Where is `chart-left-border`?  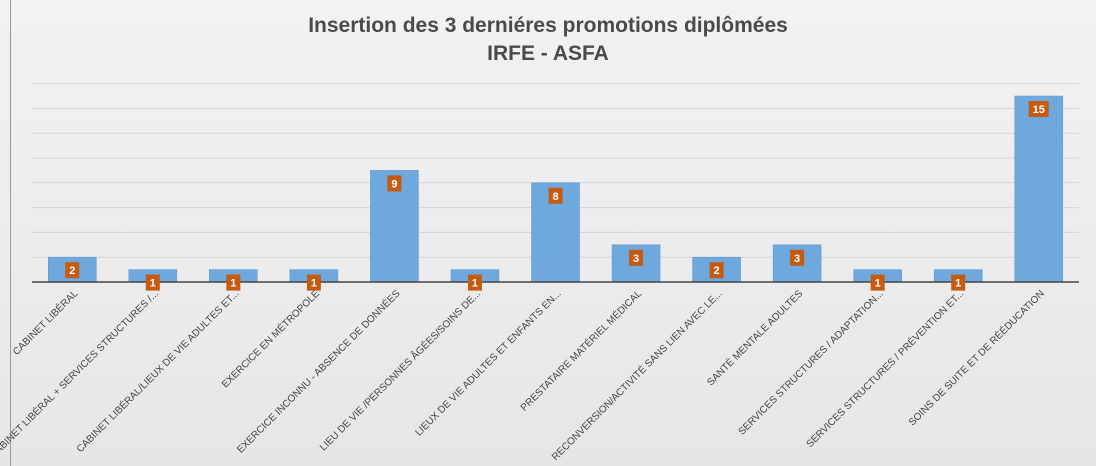 chart-left-border is located at coordinates (10, 233).